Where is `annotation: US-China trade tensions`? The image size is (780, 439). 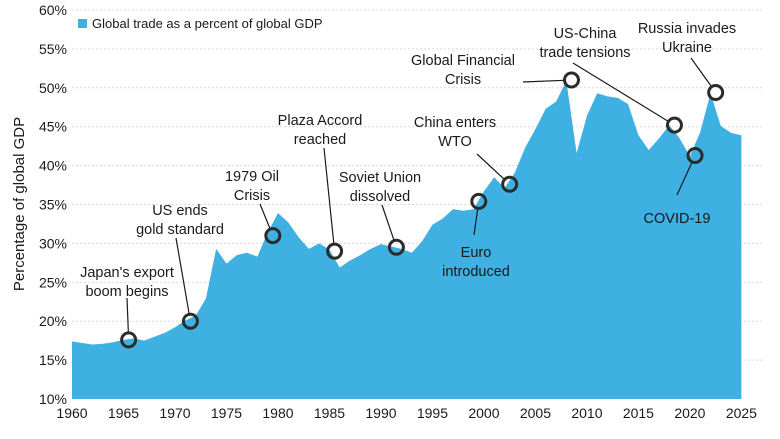 annotation: US-China trade tensions is located at coordinates (611, 80).